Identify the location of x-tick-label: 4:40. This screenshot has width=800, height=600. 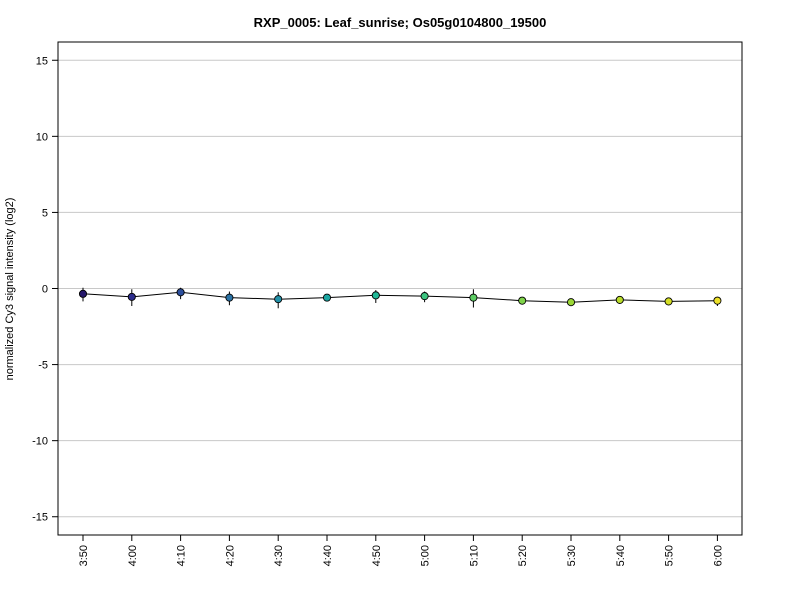
(328, 555).